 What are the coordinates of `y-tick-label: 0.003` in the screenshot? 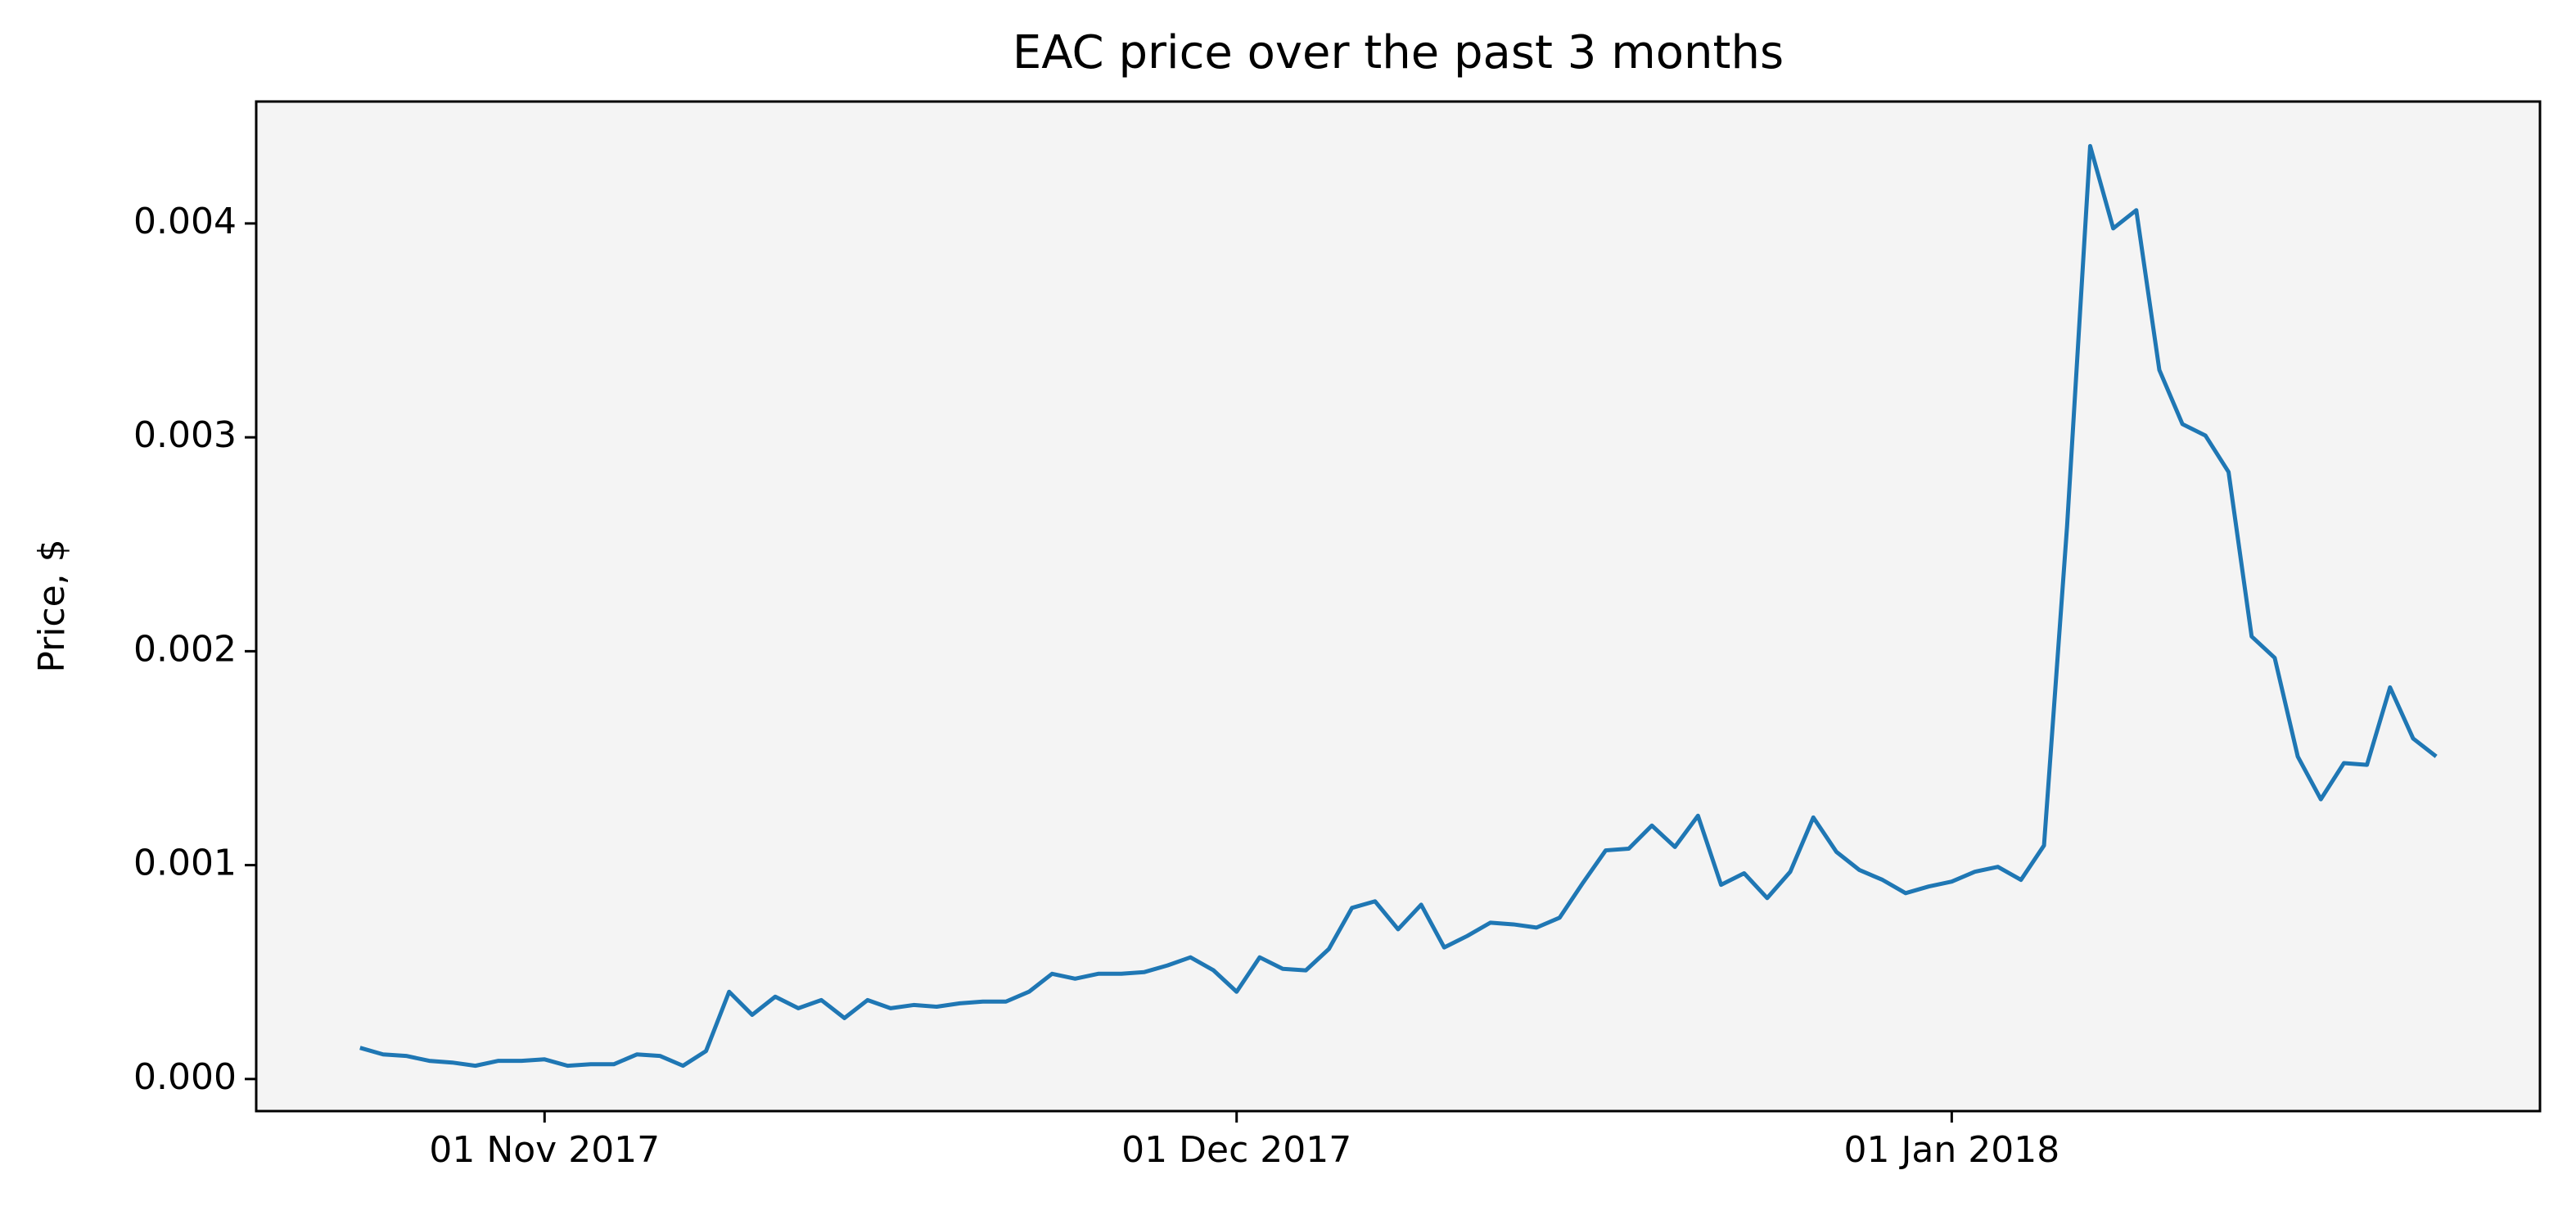 It's located at (185, 435).